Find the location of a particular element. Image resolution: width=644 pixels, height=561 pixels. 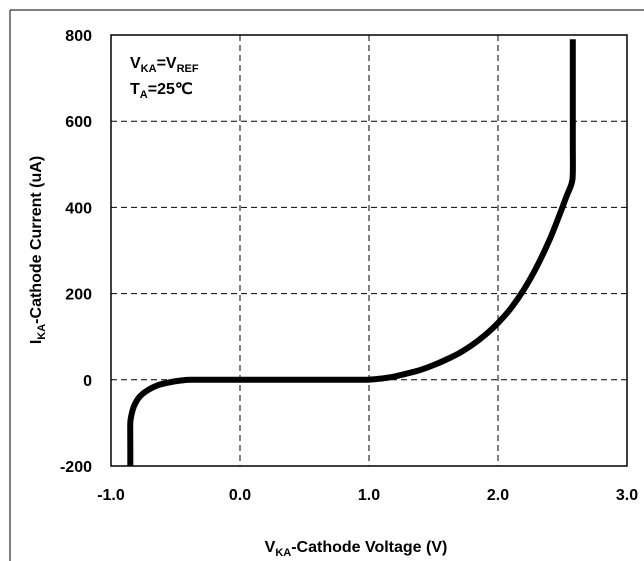

annotation-temperature: TA=25℃ is located at coordinates (161, 91).